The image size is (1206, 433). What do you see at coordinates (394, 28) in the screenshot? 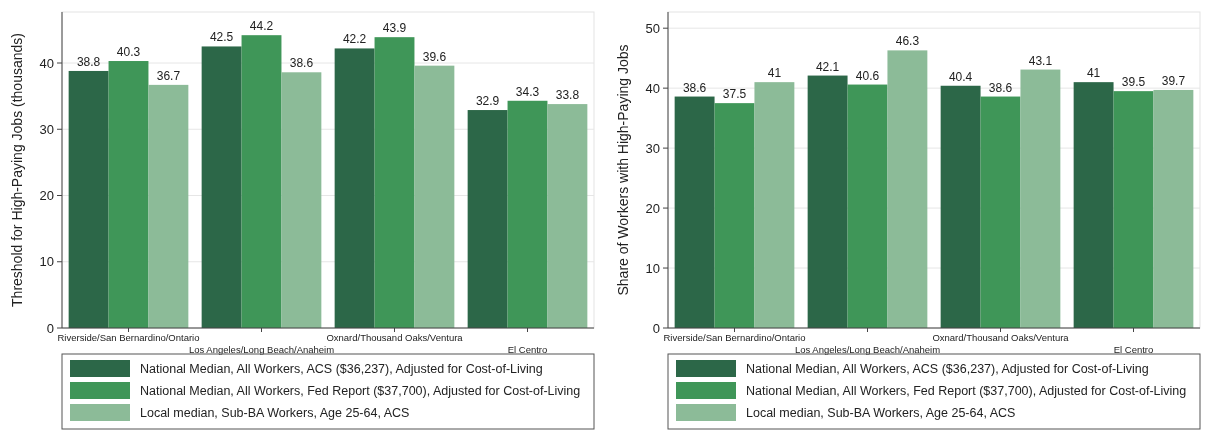
I see `data-label: 43.9` at bounding box center [394, 28].